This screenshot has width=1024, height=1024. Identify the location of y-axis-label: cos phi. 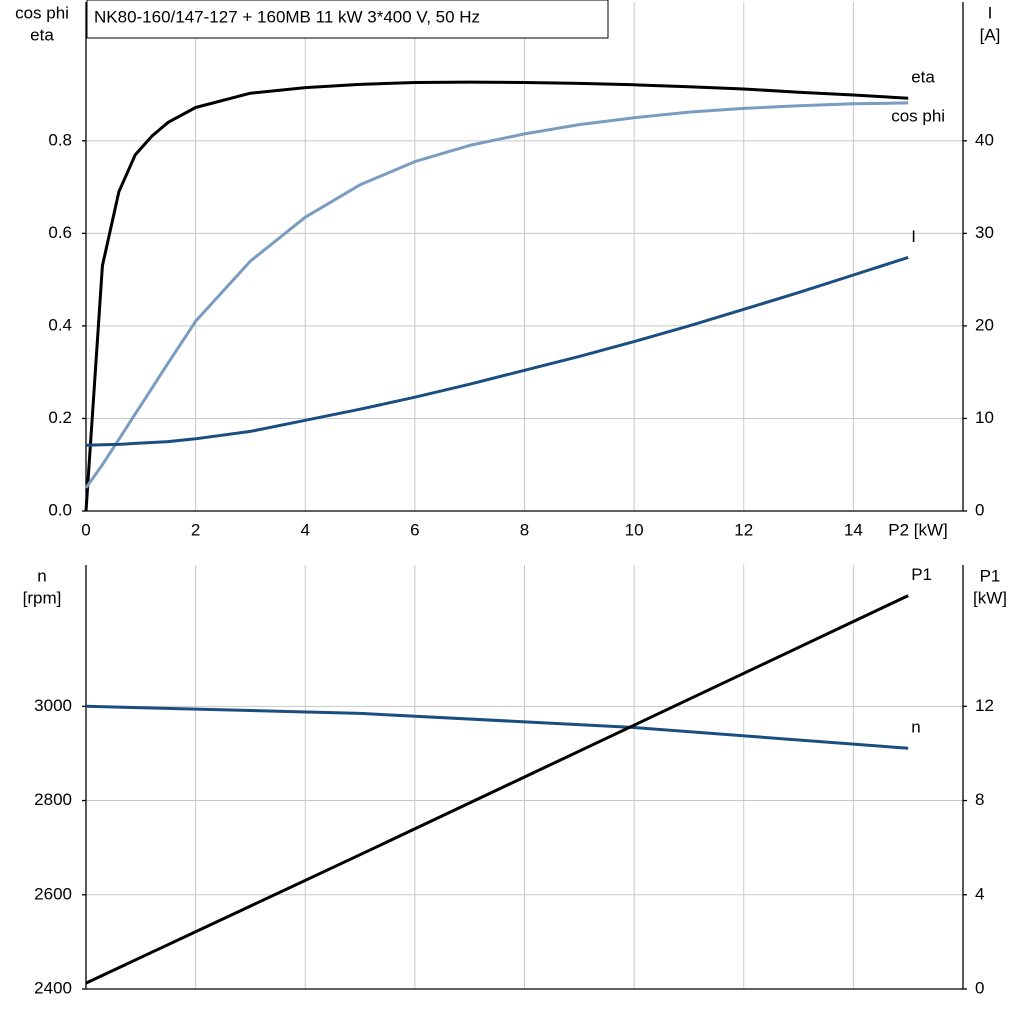
(42, 12).